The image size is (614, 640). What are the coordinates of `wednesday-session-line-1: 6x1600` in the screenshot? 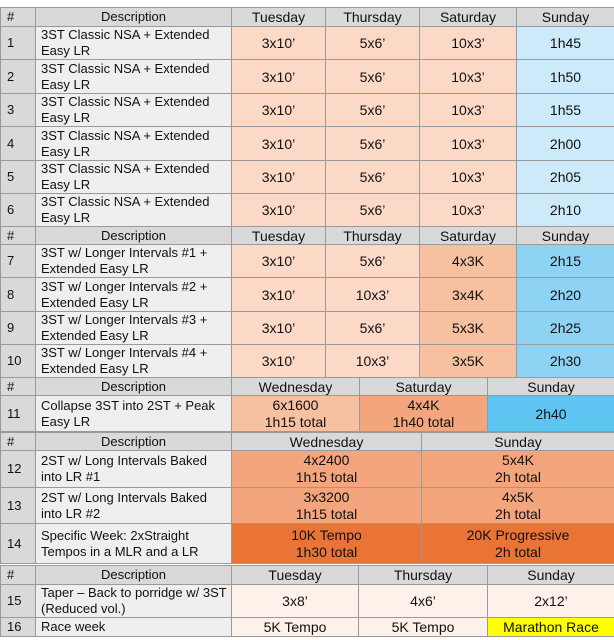 It's located at (295, 404).